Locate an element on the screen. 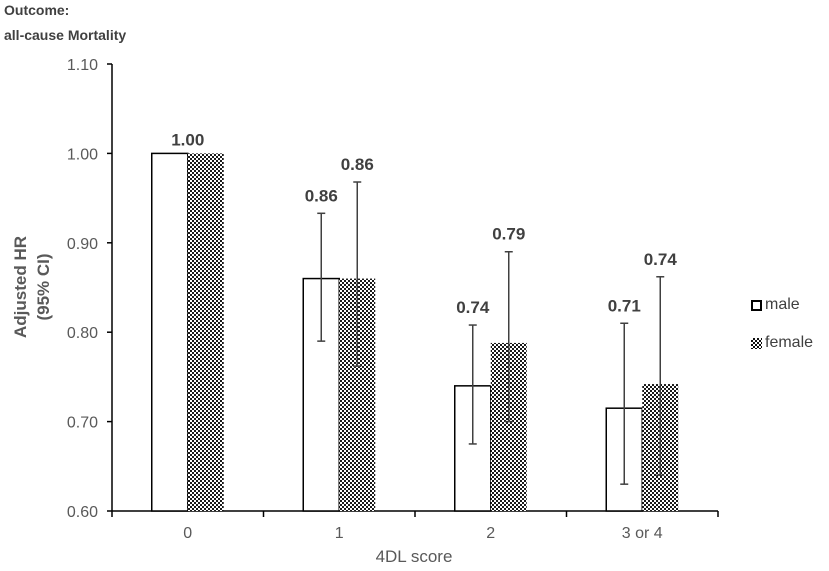 This screenshot has height=571, width=829. outcome-title-line2: all-cause Mortality is located at coordinates (65, 35).